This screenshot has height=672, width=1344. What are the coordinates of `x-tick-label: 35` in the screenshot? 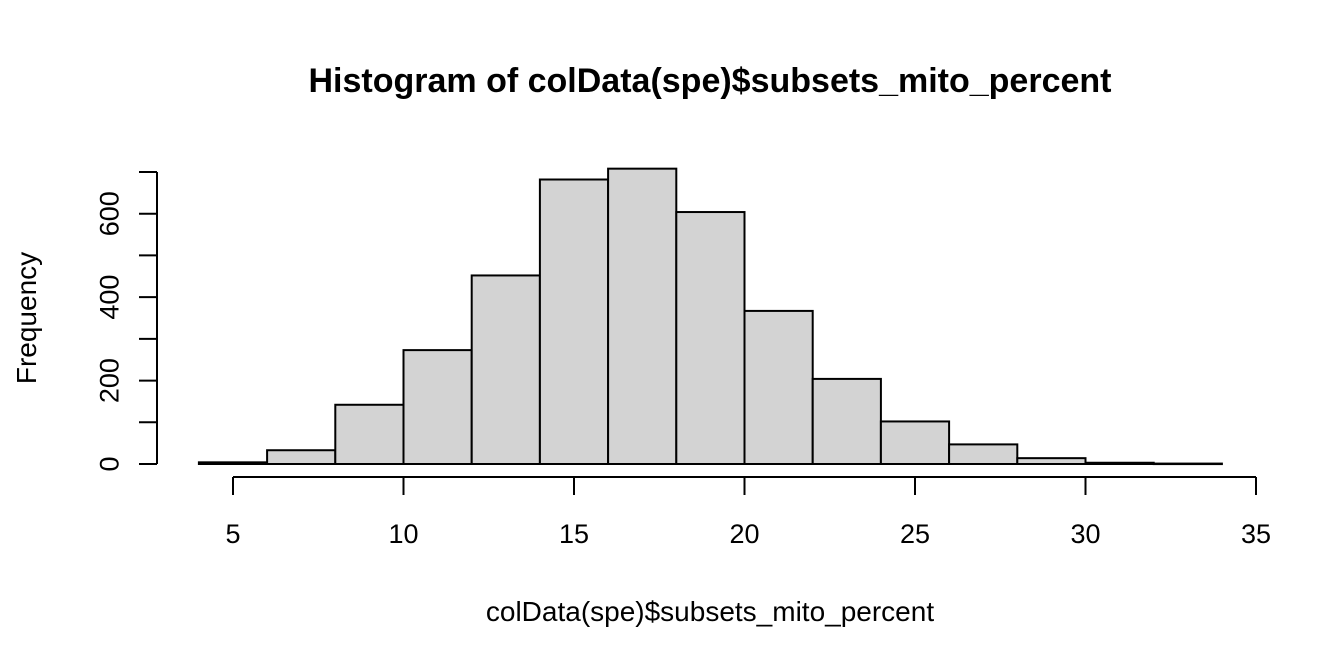 It's located at (1256, 534).